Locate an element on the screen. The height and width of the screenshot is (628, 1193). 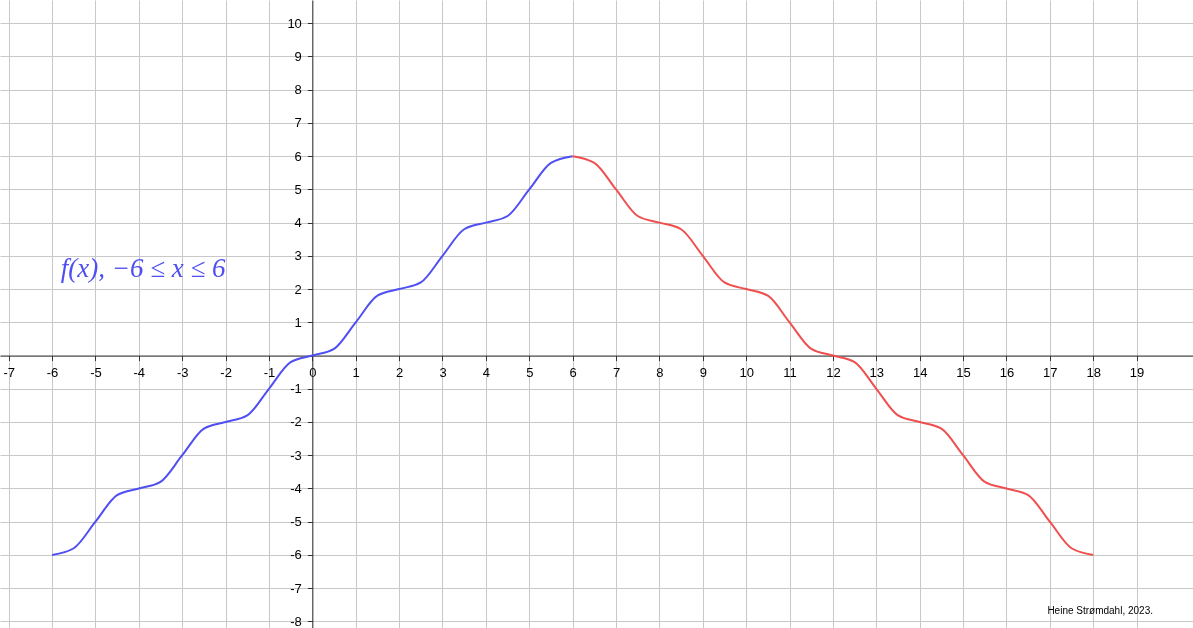
y-tick-label: 4 is located at coordinates (298, 223).